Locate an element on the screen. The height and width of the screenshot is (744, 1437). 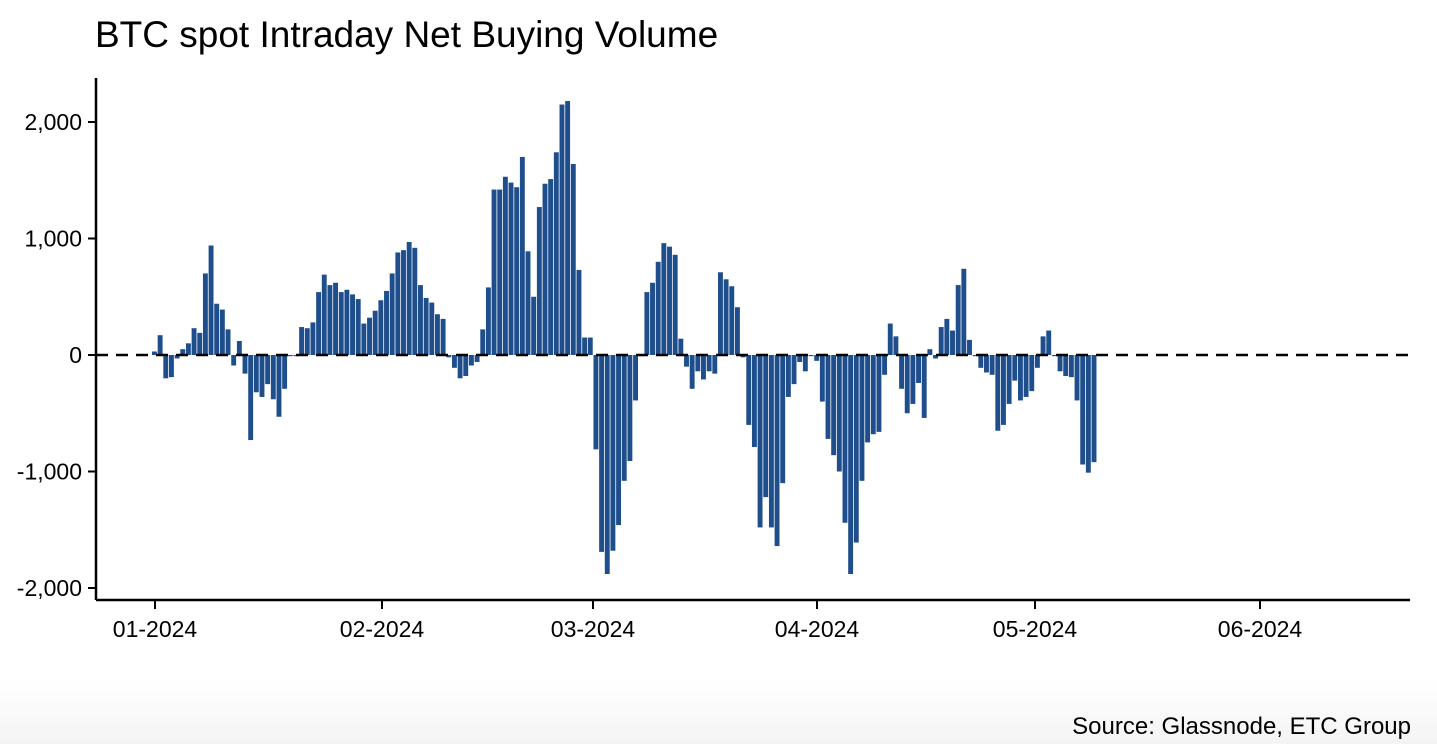
x-tick-label: 03-2024 is located at coordinates (593, 629).